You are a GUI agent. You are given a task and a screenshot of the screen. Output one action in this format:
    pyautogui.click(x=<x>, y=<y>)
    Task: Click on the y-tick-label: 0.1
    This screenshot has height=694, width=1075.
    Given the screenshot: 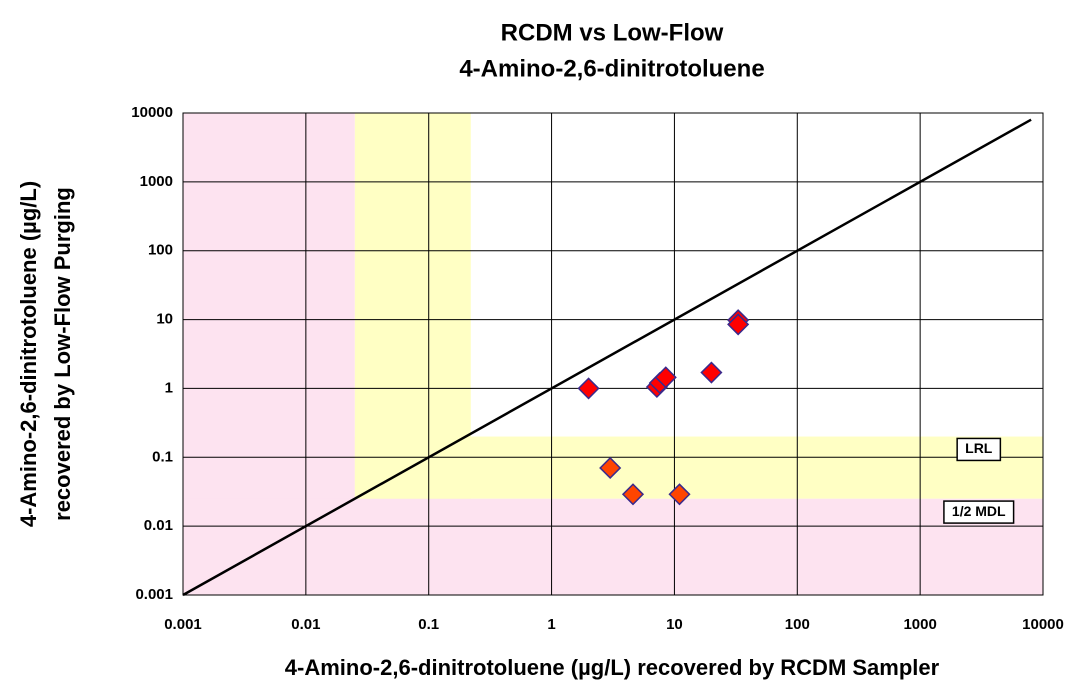 What is the action you would take?
    pyautogui.click(x=162, y=456)
    